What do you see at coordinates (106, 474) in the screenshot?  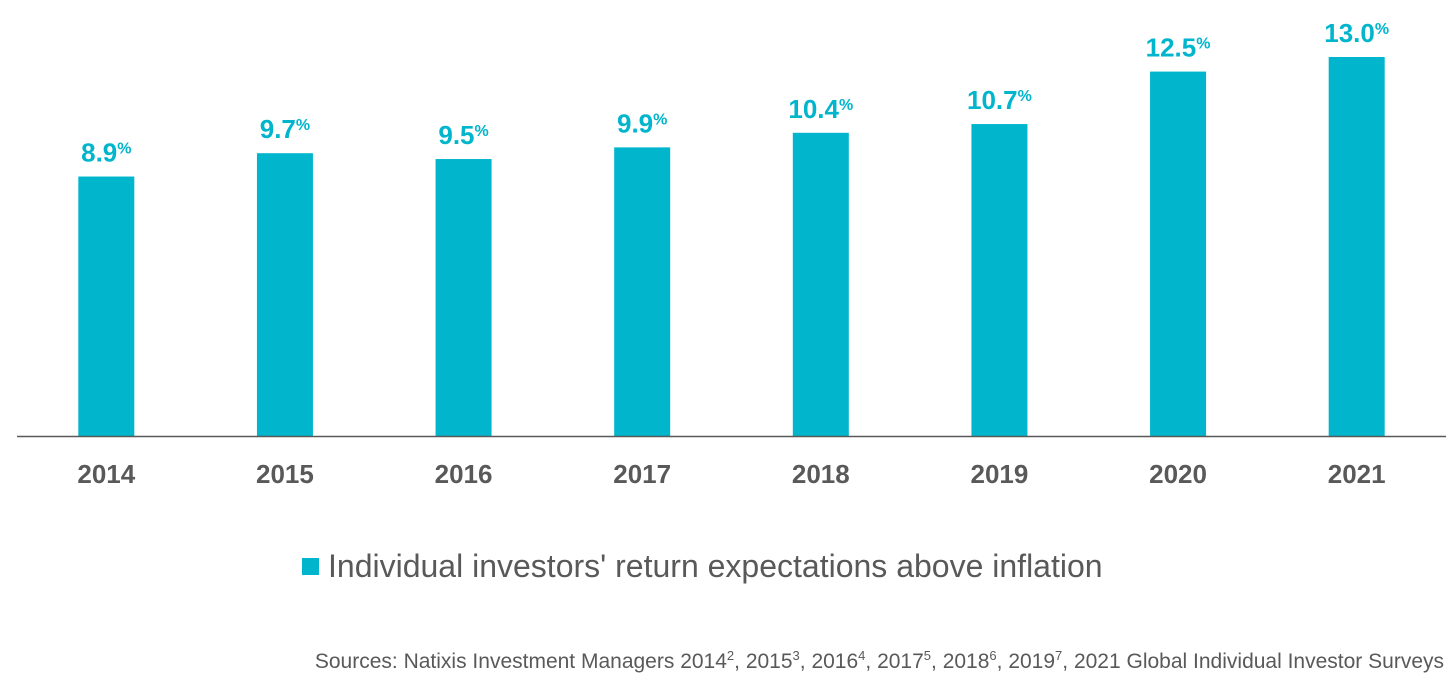 I see `x-tick-label-2014: 2014` at bounding box center [106, 474].